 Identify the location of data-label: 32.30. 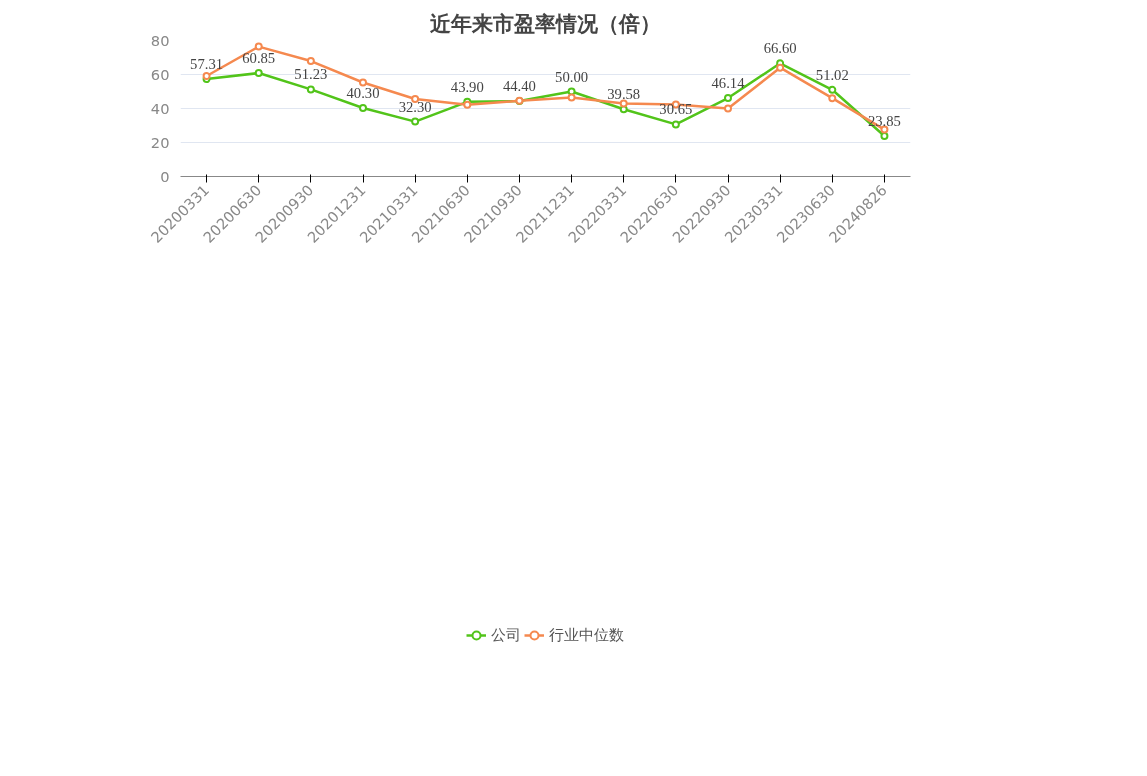
(415, 106).